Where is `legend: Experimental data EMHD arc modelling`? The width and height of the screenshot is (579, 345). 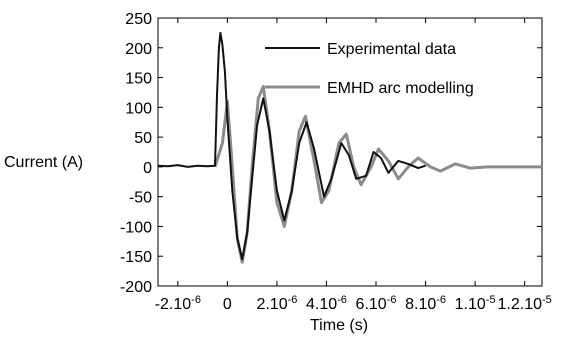 legend: Experimental data EMHD arc modelling is located at coordinates (369, 69).